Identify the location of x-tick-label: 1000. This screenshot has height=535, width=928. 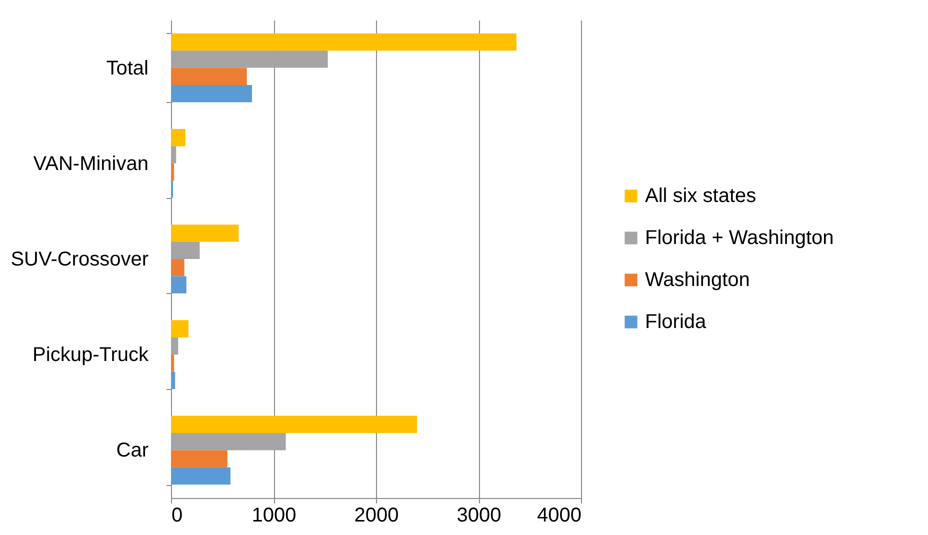
(274, 515).